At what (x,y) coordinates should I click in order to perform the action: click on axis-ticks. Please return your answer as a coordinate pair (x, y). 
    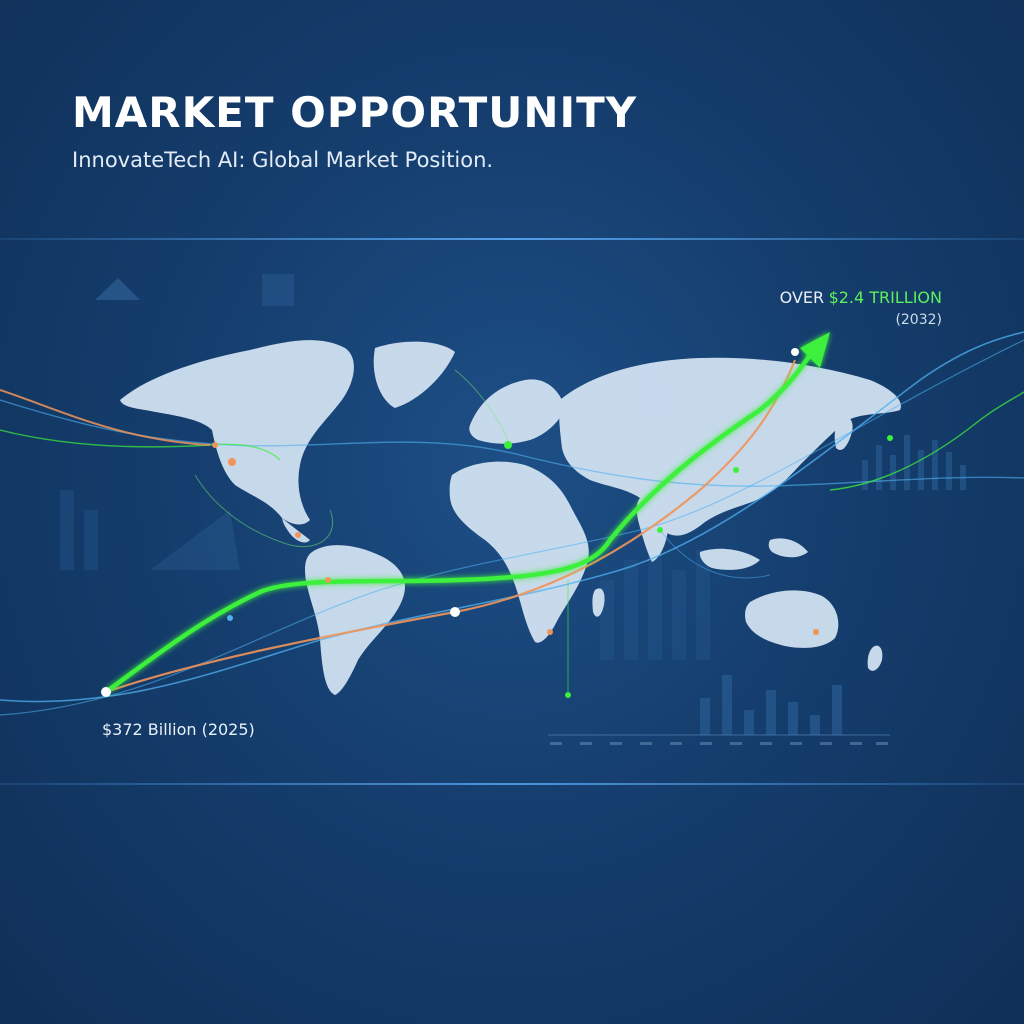
    Looking at the image, I should click on (719, 743).